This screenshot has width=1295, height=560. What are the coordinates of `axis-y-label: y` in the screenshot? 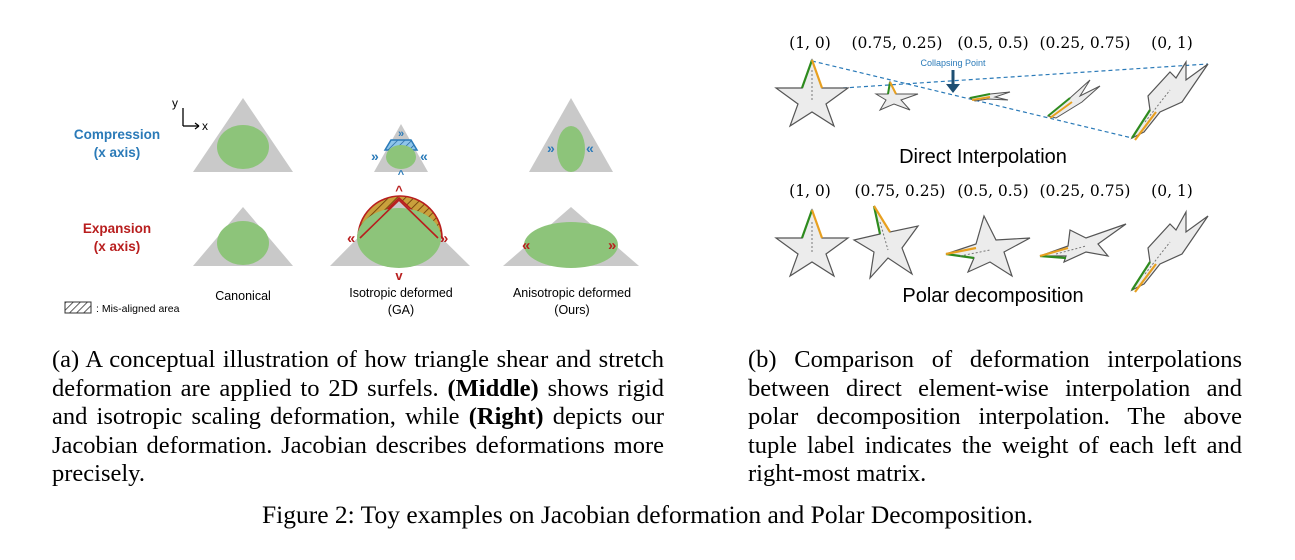 It's located at (175, 103).